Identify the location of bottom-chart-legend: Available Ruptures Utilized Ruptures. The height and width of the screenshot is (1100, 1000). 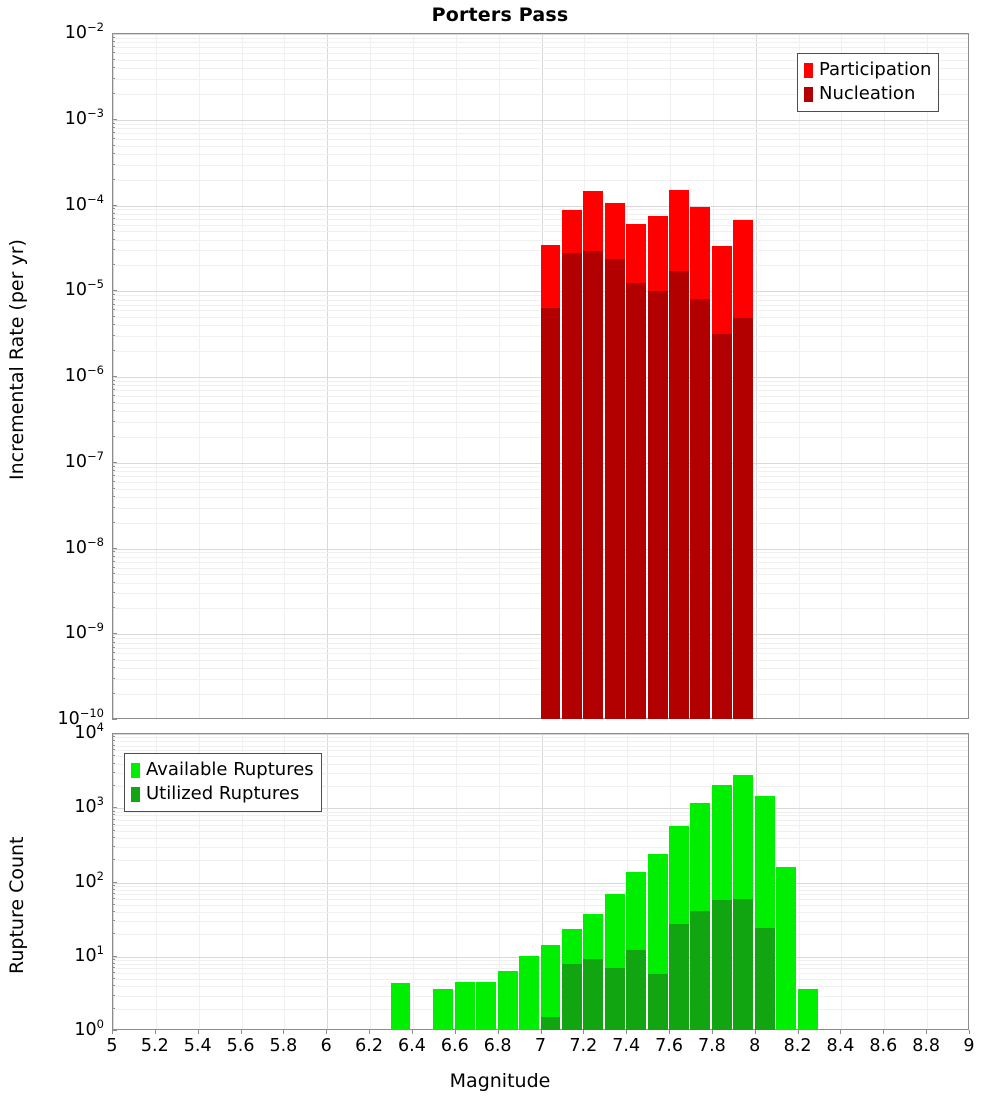
(223, 782).